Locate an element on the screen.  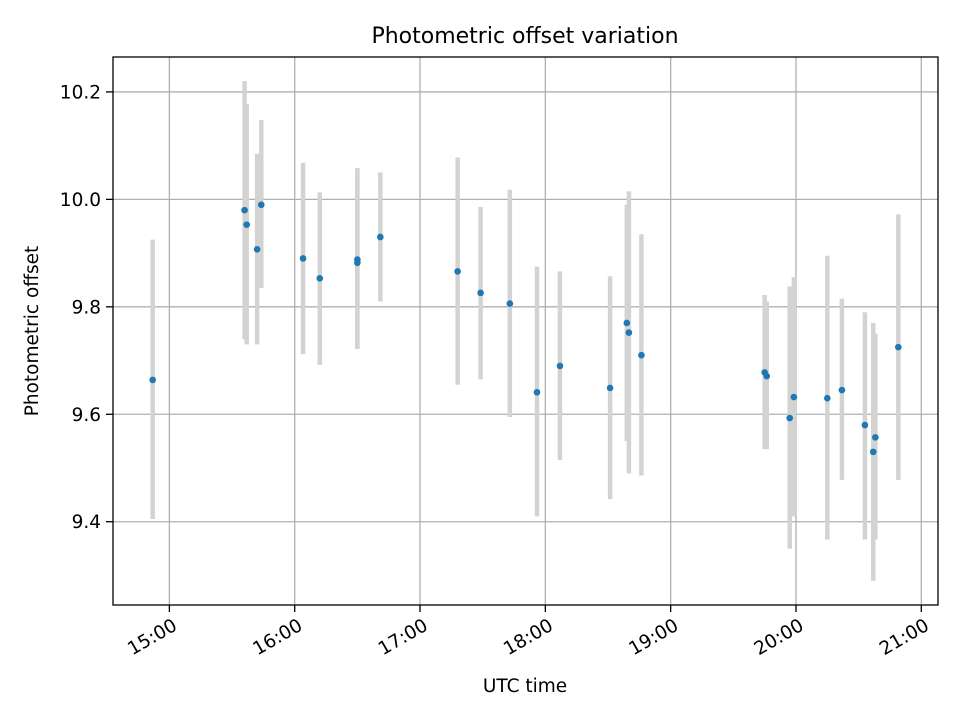
y-tick-label: 9.6 is located at coordinates (86, 415).